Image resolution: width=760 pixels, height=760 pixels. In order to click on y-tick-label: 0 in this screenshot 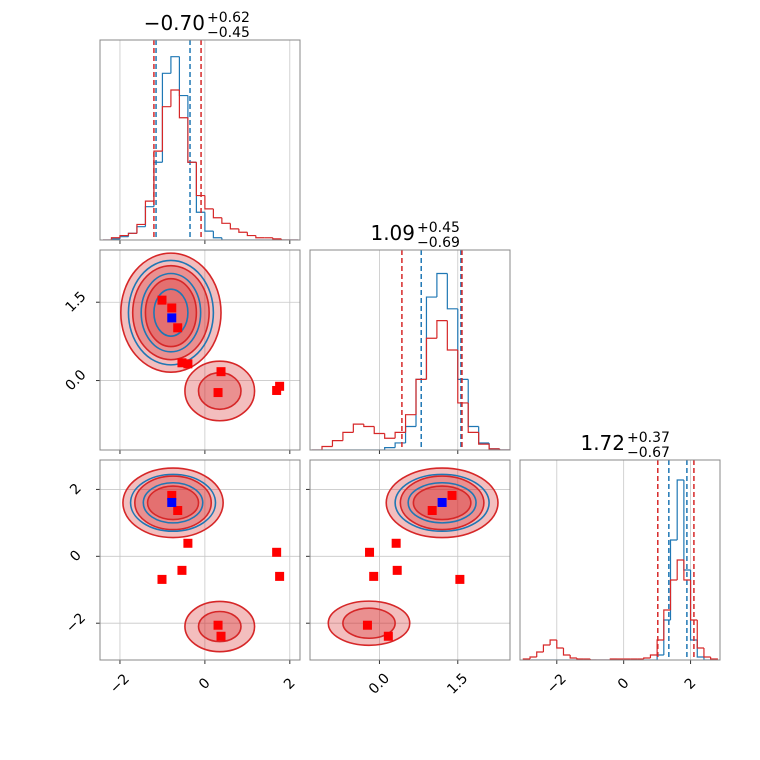, I will do `click(76, 557)`.